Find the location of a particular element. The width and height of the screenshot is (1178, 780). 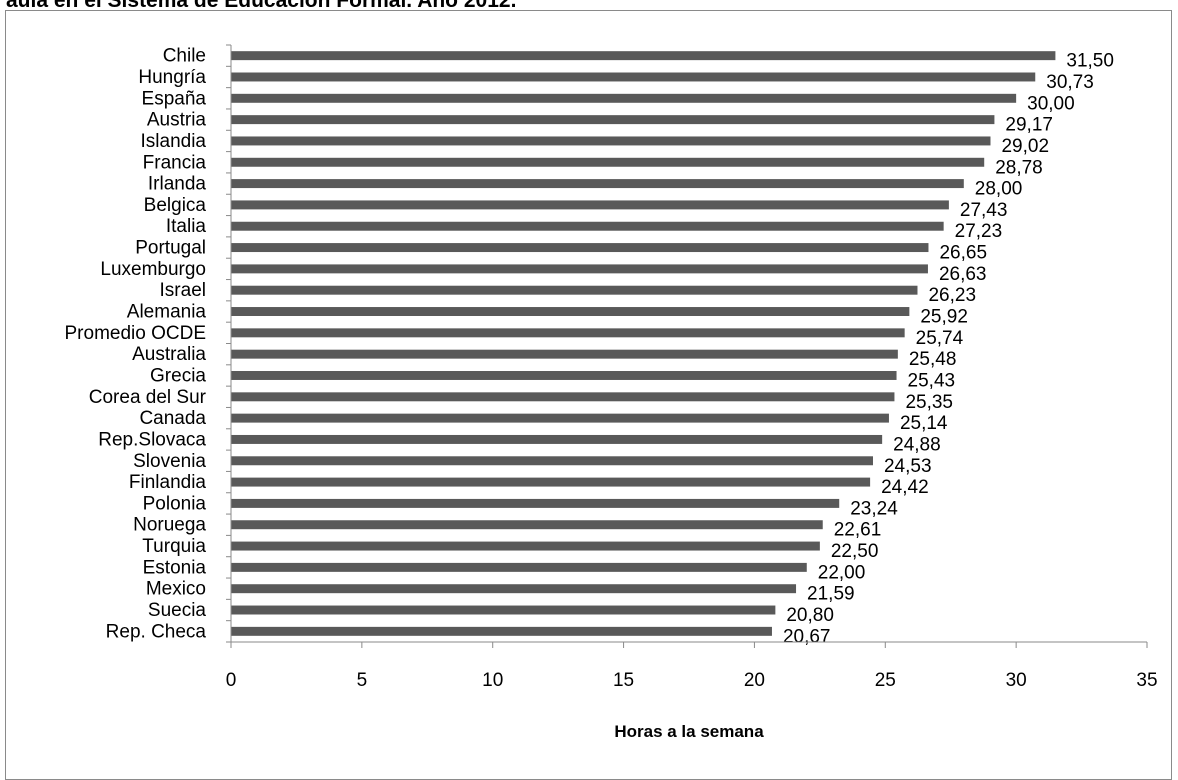

x-tick-label: 30 is located at coordinates (1016, 680).